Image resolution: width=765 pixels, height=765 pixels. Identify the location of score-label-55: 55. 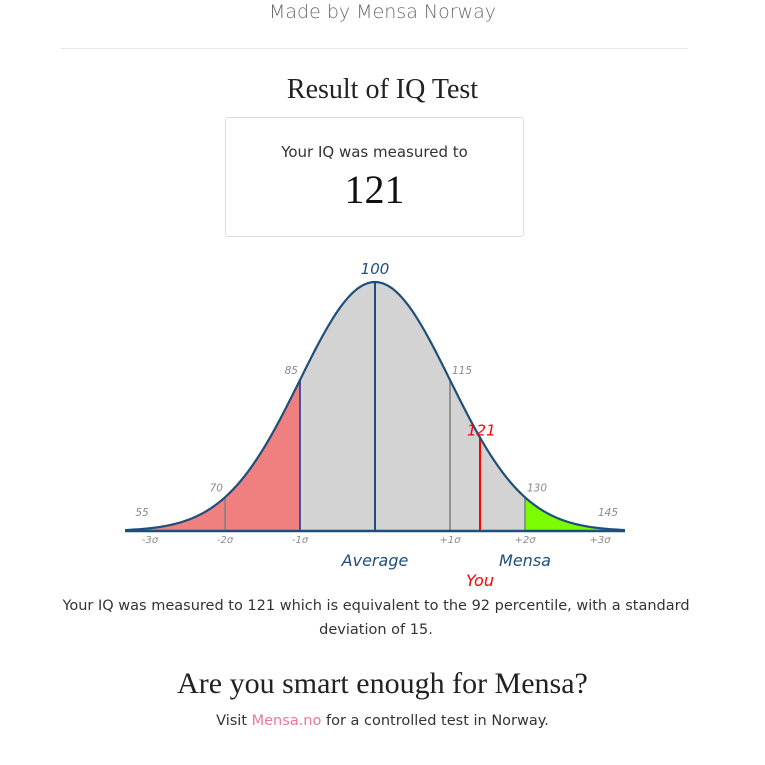
(142, 513).